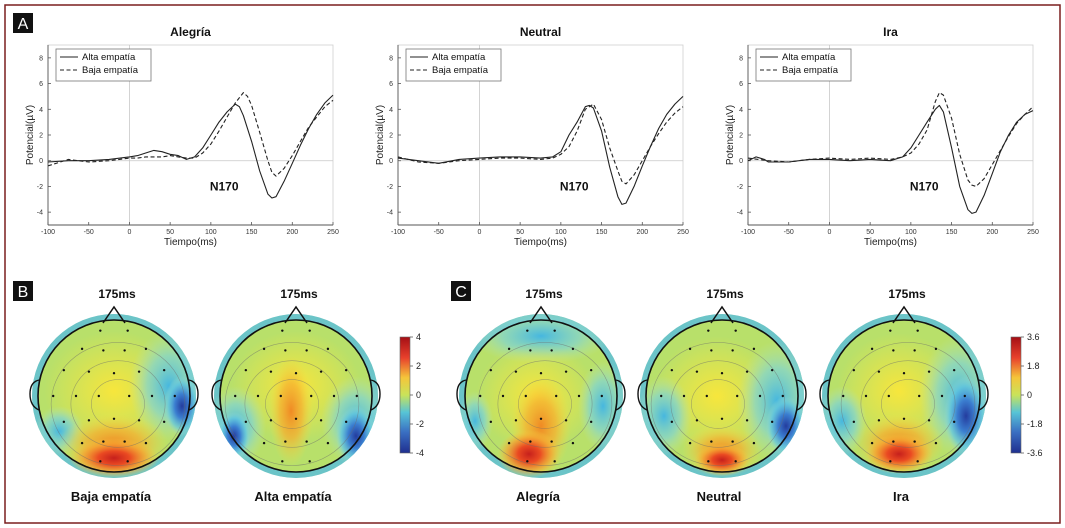  What do you see at coordinates (89, 232) in the screenshot?
I see `x-tick-label: -50` at bounding box center [89, 232].